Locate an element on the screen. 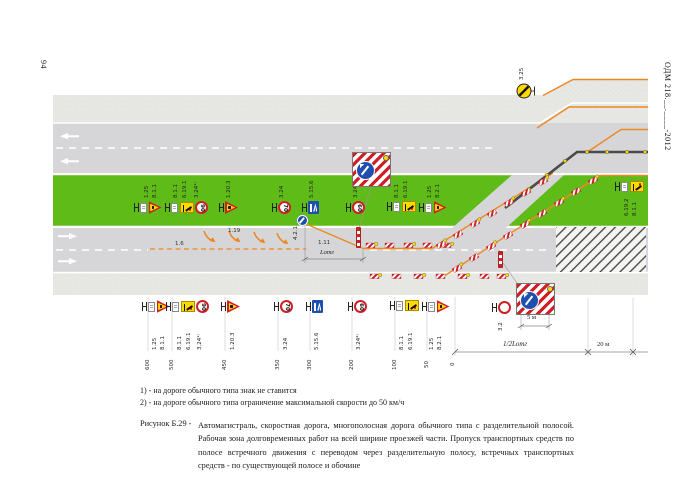 The height and width of the screenshot is (495, 700). marking-label: 1.6 is located at coordinates (179, 244).